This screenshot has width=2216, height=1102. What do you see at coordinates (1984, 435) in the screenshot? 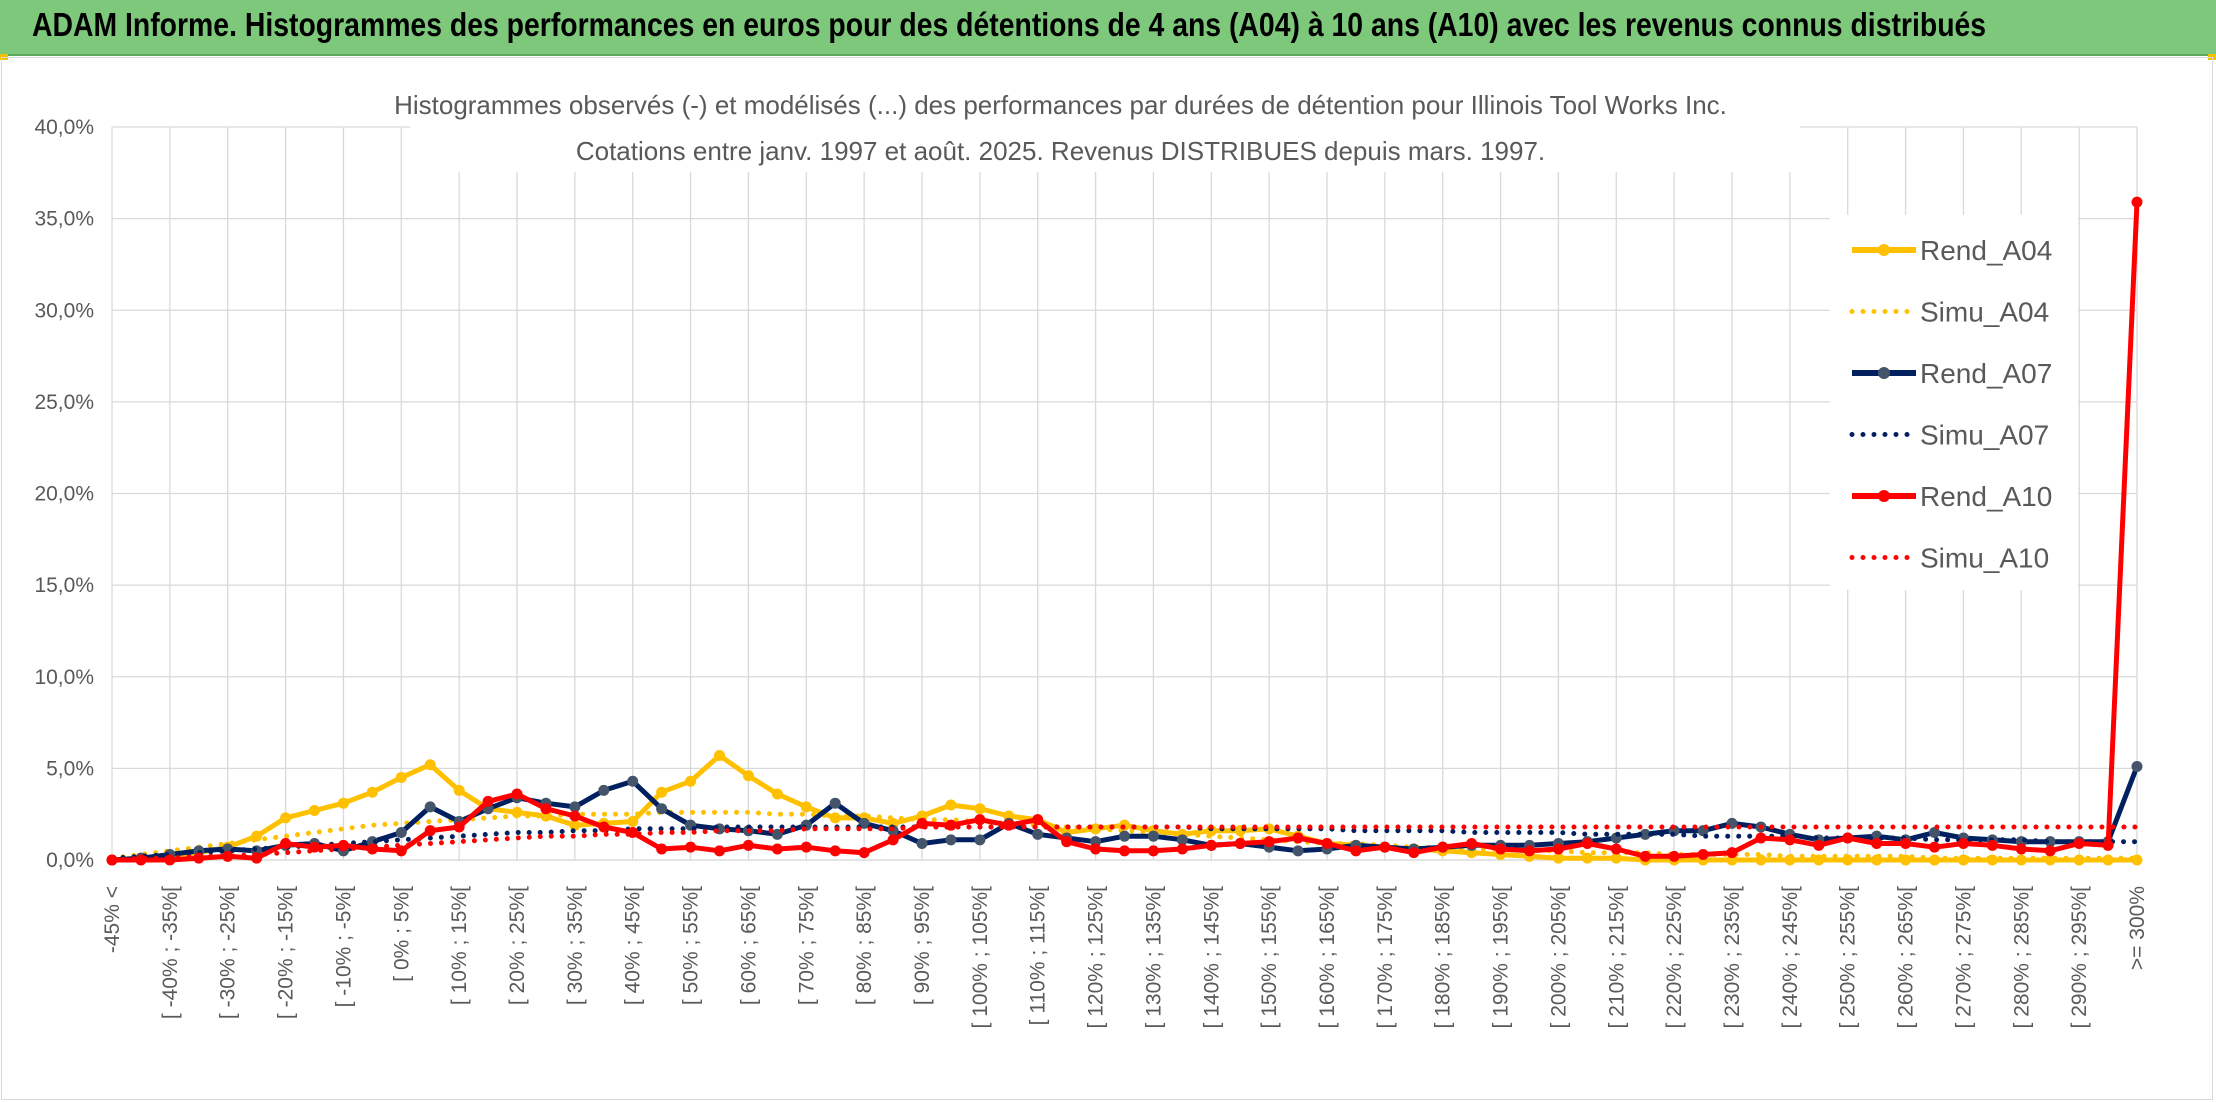
I see `legend-label: Simu_A07` at bounding box center [1984, 435].